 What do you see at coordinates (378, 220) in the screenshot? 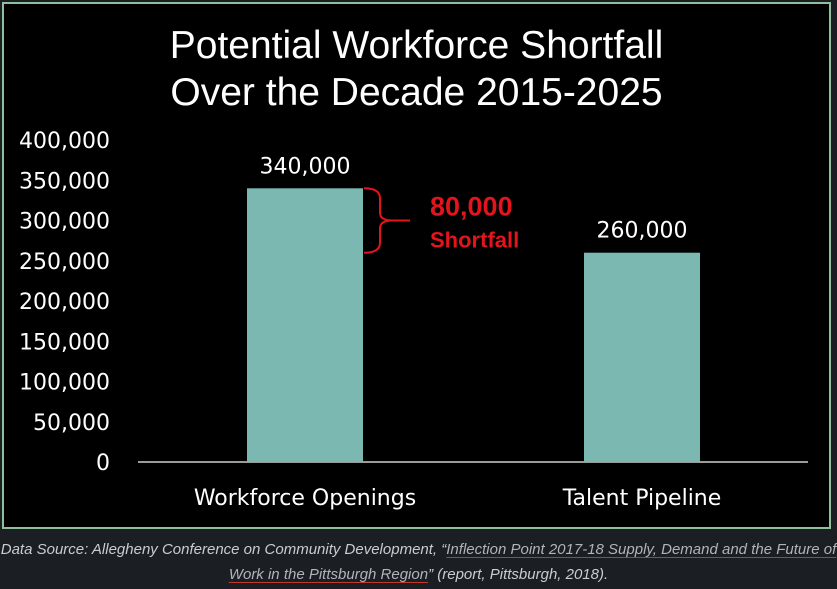
I see `shortfall-bracket` at bounding box center [378, 220].